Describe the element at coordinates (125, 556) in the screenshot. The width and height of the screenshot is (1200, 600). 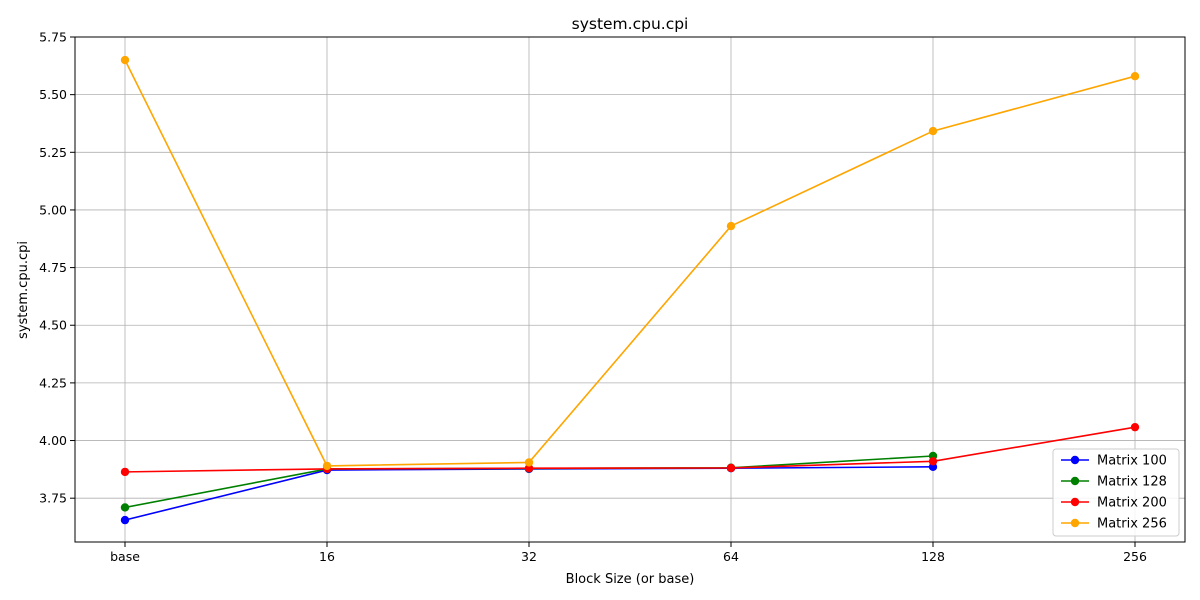
I see `x-tick-label: base` at that location.